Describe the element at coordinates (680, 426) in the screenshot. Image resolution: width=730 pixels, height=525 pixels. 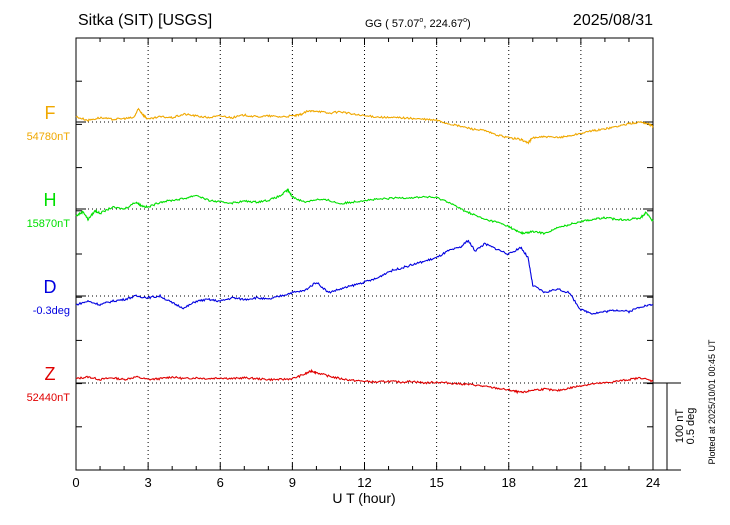
I see `scale-nt-label: 100 nT` at that location.